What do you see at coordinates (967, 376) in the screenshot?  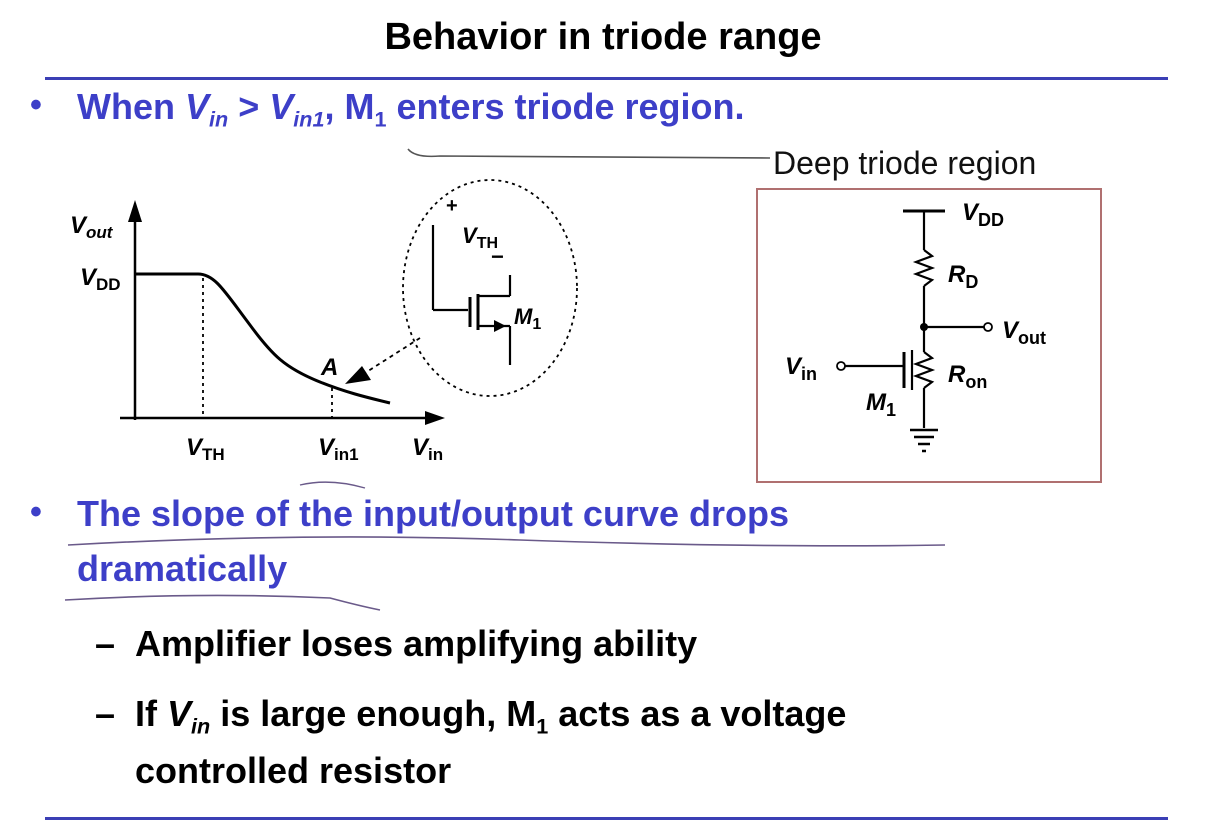 I see `circuit-ron-label: Ron` at bounding box center [967, 376].